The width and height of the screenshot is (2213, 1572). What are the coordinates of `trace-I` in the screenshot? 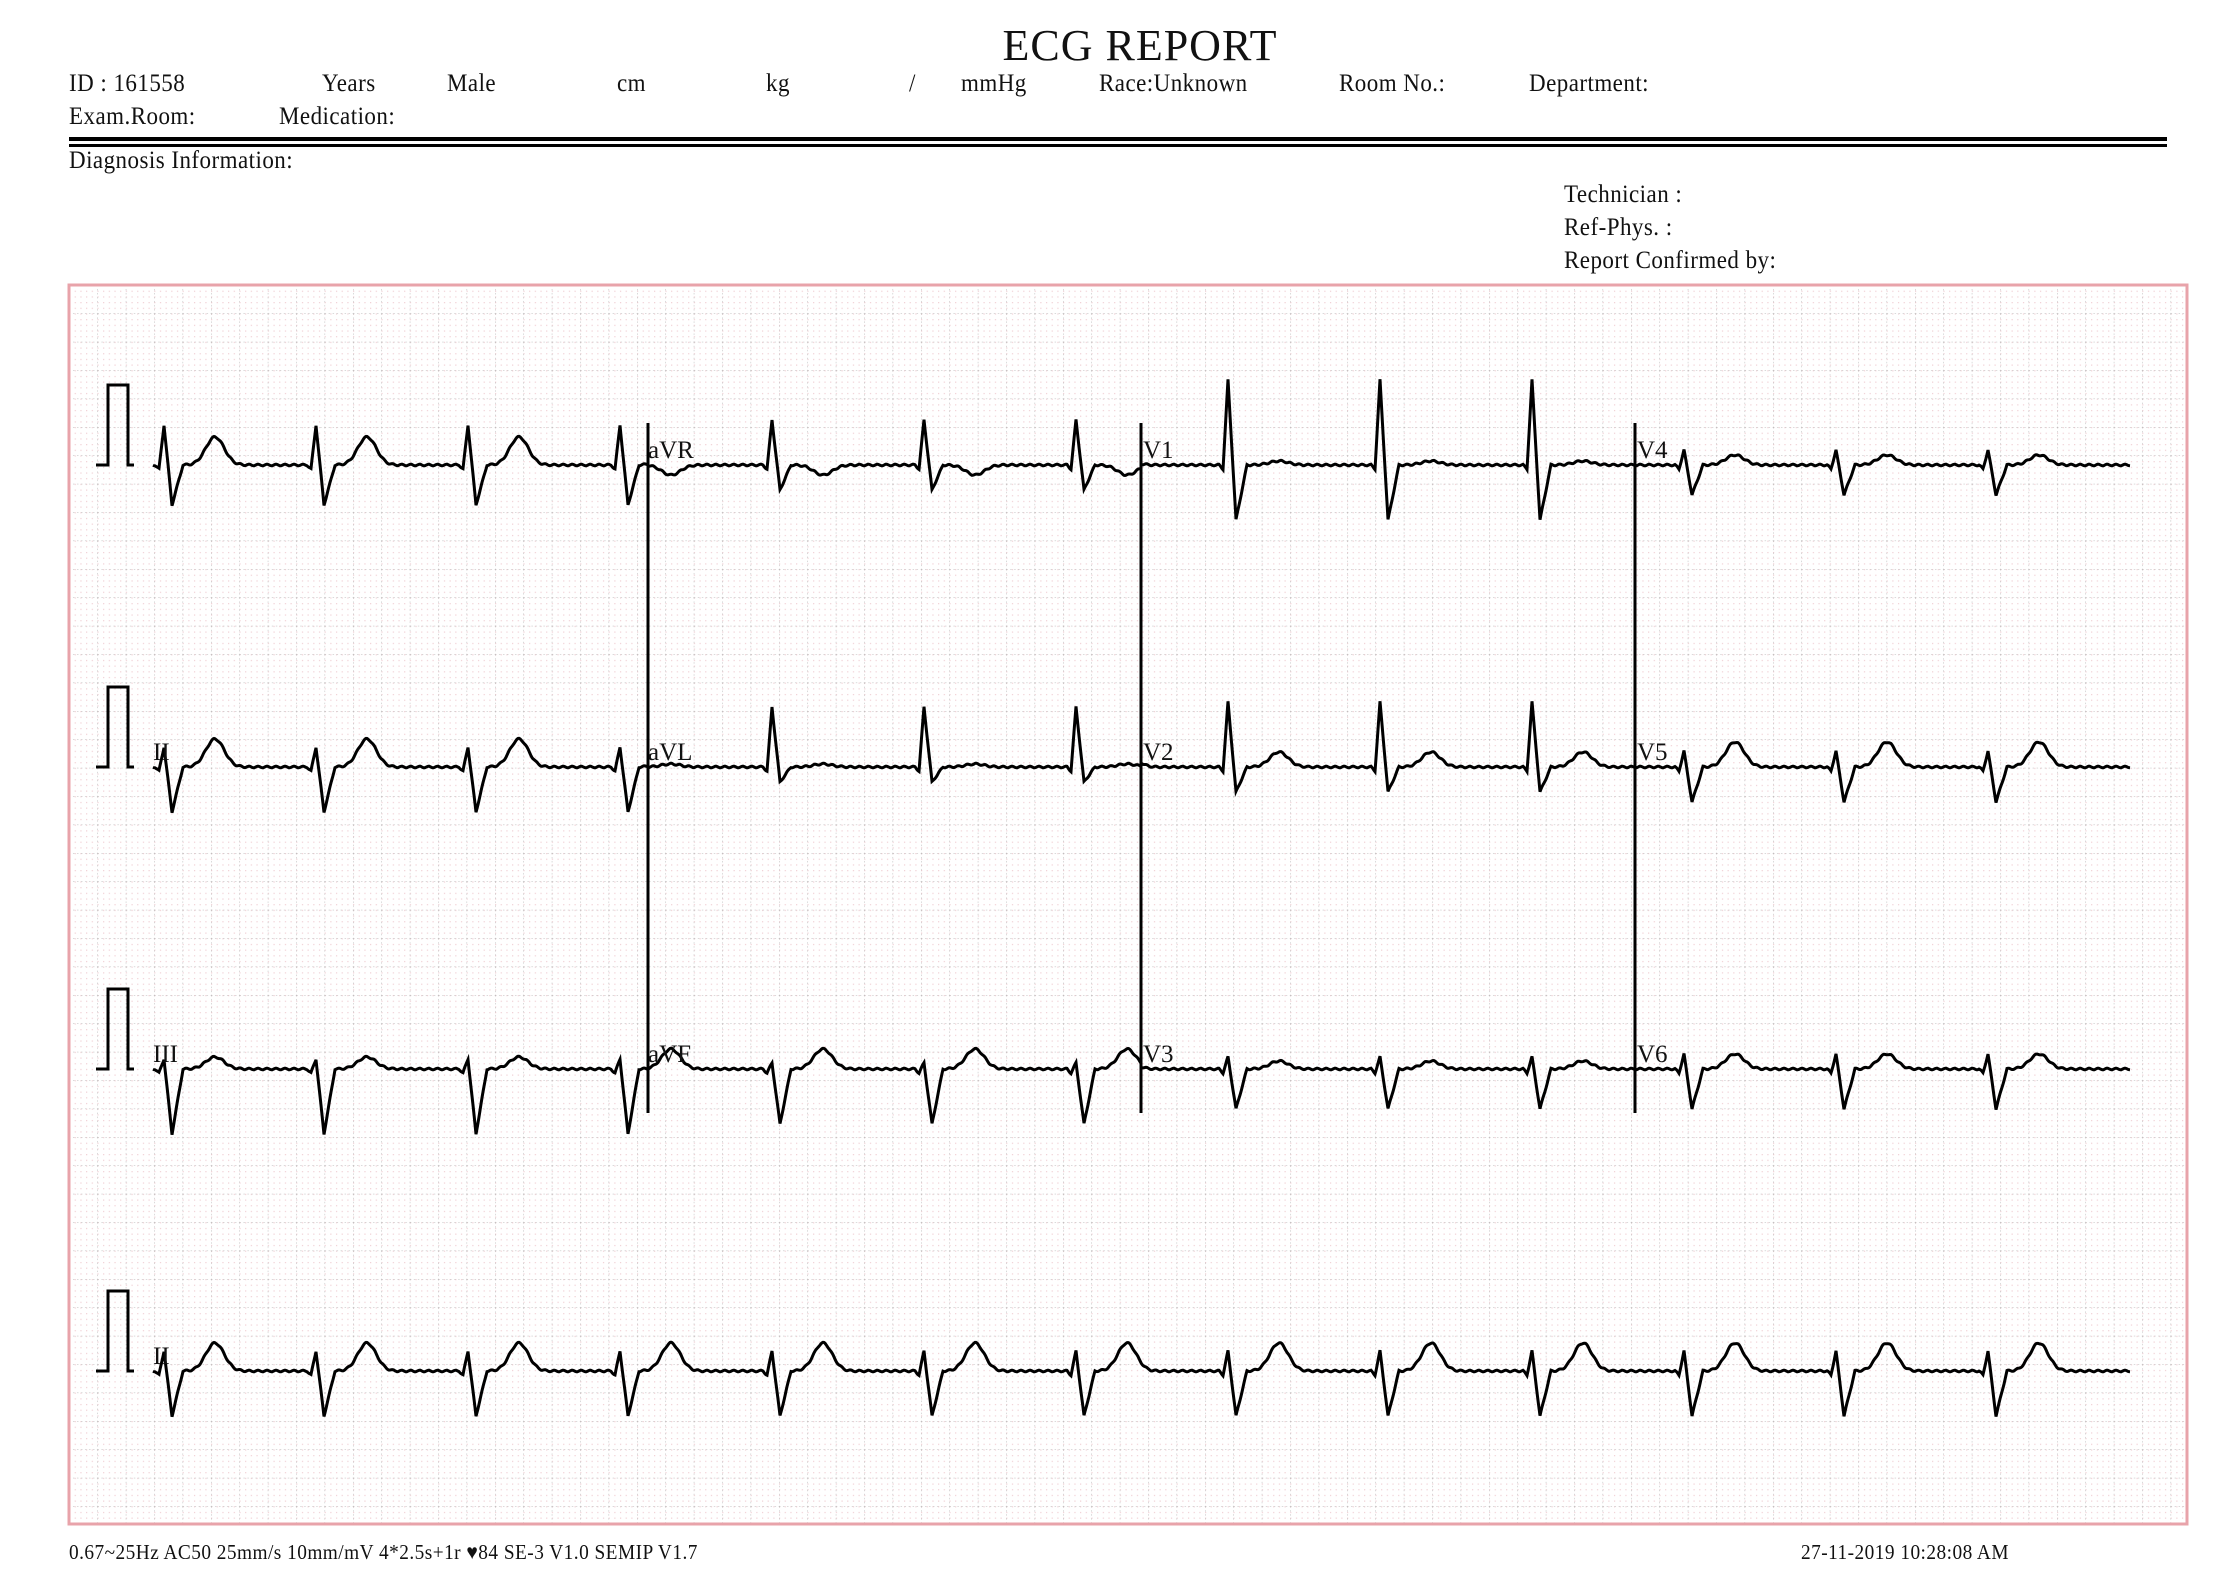 It's located at (400, 466).